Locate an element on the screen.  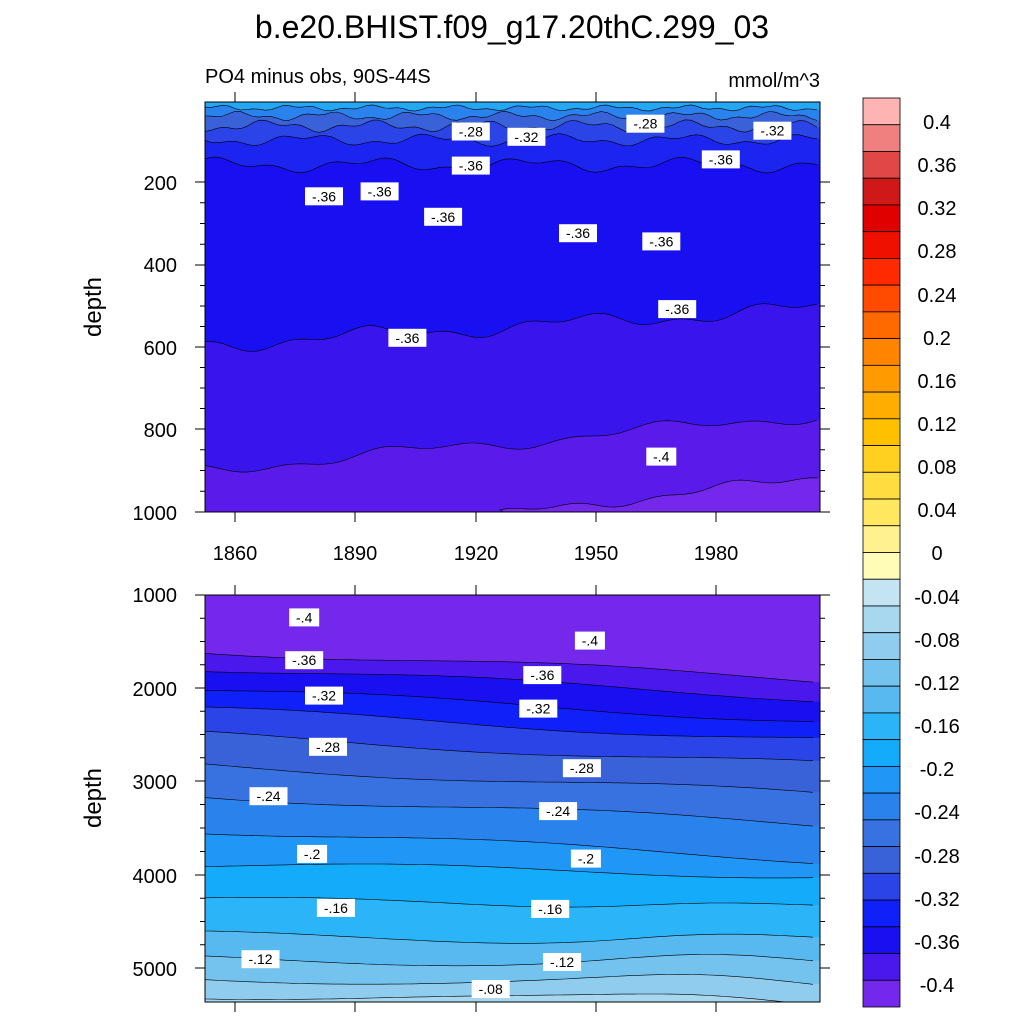
contour-label: -.4 is located at coordinates (589, 640).